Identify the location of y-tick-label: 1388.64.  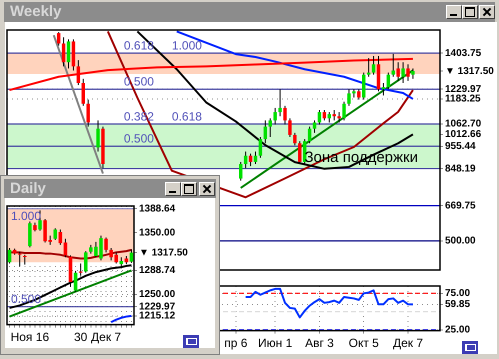
(157, 208).